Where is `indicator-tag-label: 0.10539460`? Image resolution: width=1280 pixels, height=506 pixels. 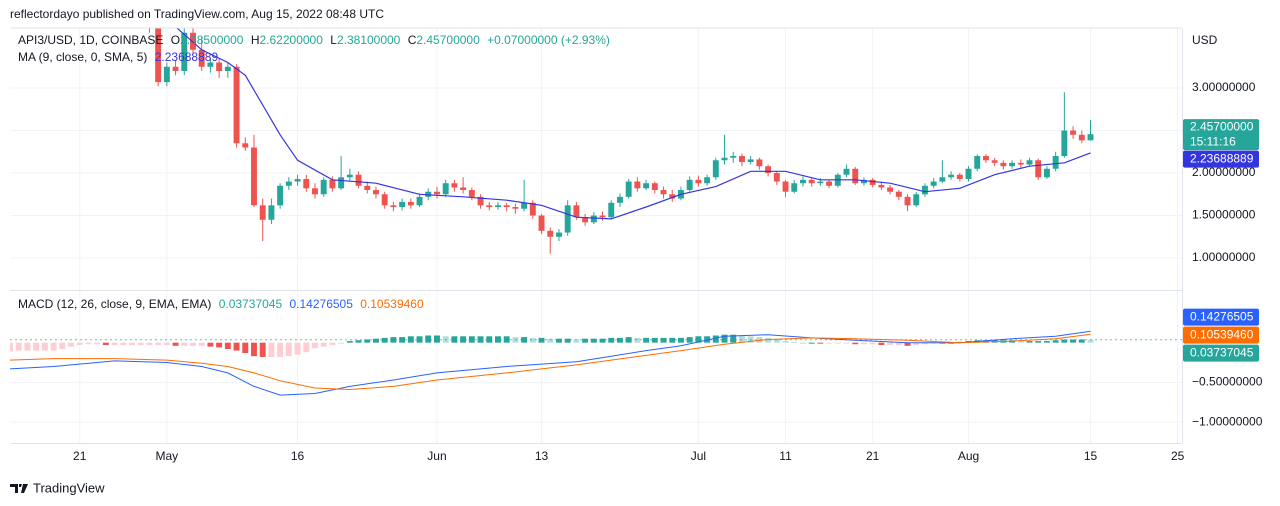
indicator-tag-label: 0.10539460 is located at coordinates (1222, 334).